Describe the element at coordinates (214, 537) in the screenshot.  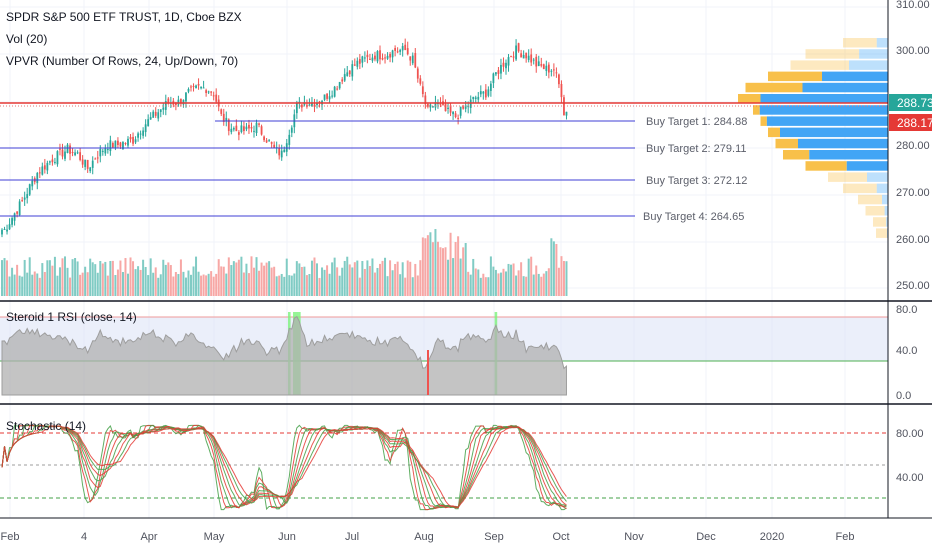
I see `x-tick-label: May` at that location.